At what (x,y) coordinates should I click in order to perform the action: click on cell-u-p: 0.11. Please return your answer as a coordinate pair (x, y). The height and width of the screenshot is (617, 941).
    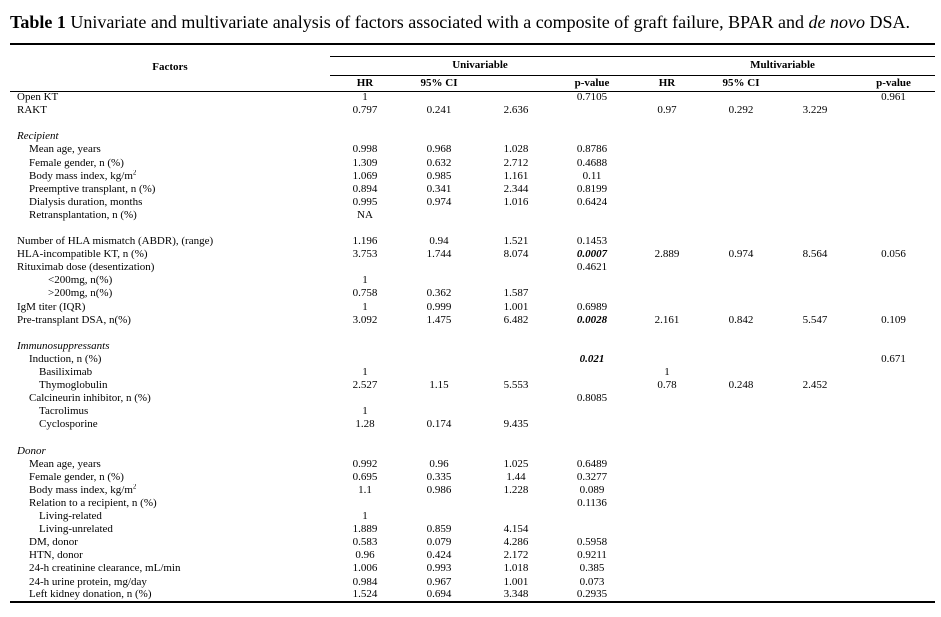
    Looking at the image, I should click on (592, 175).